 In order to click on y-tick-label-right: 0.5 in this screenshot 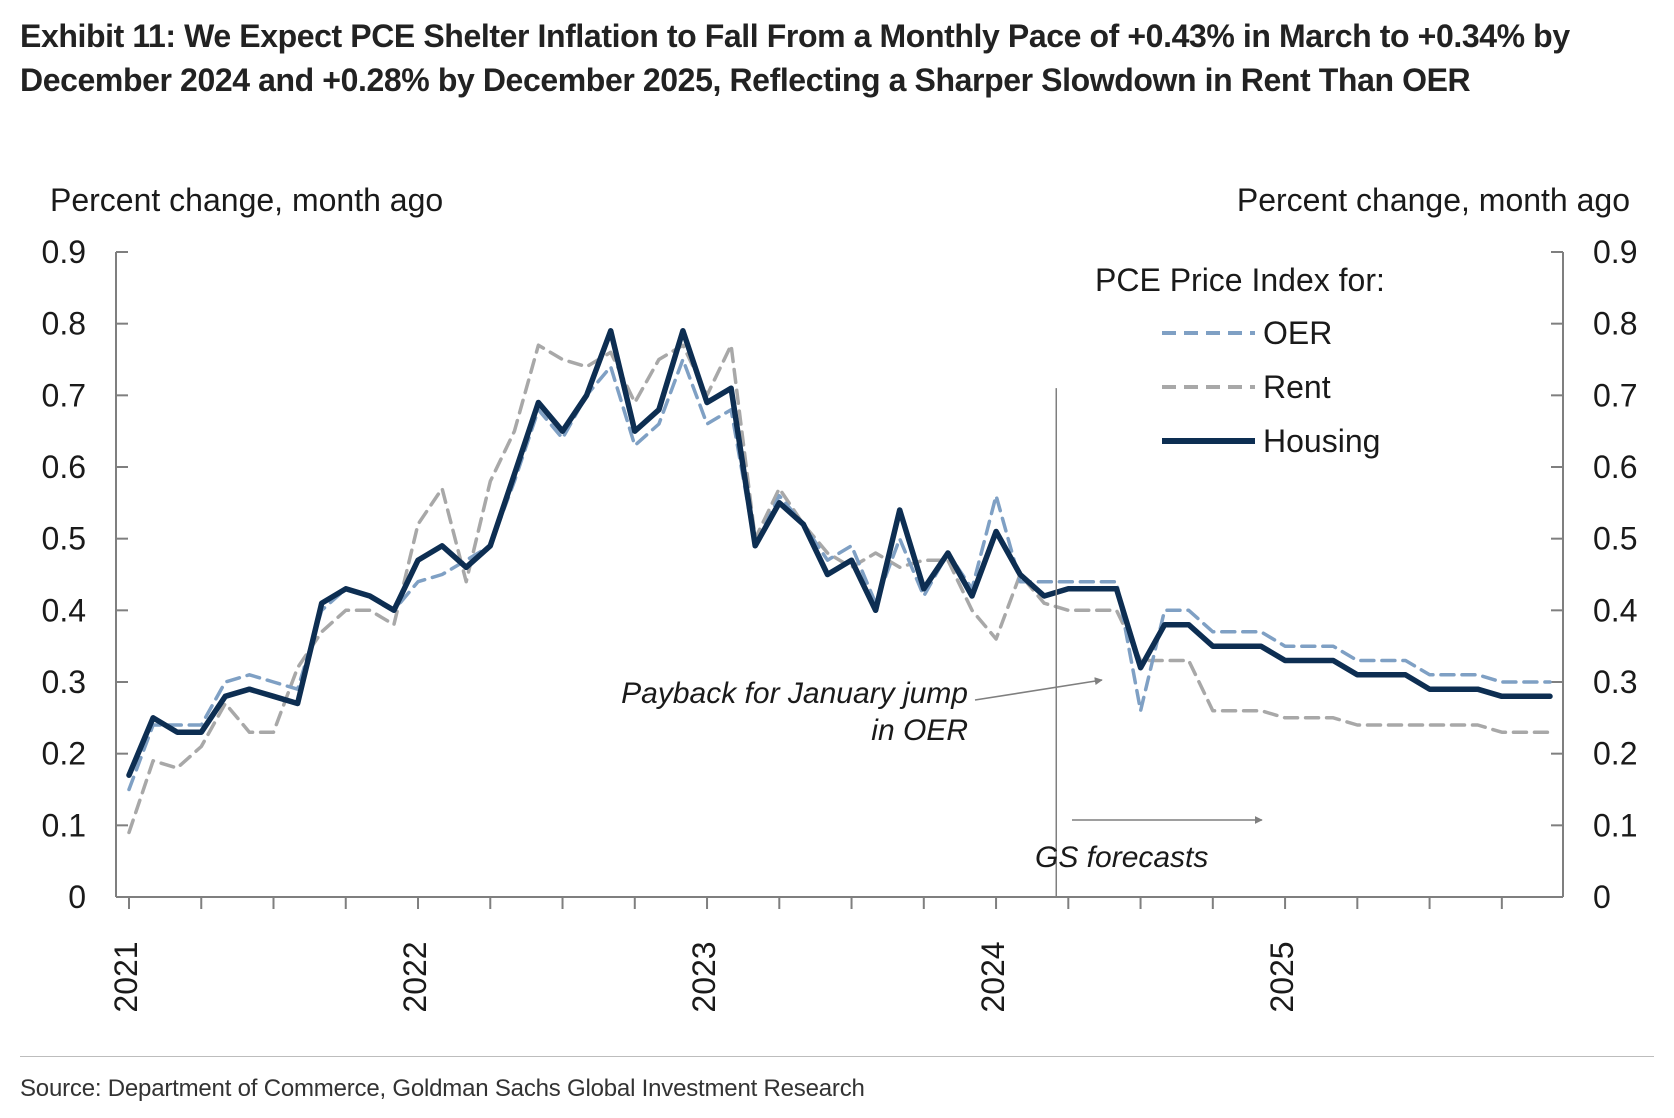, I will do `click(1615, 539)`.